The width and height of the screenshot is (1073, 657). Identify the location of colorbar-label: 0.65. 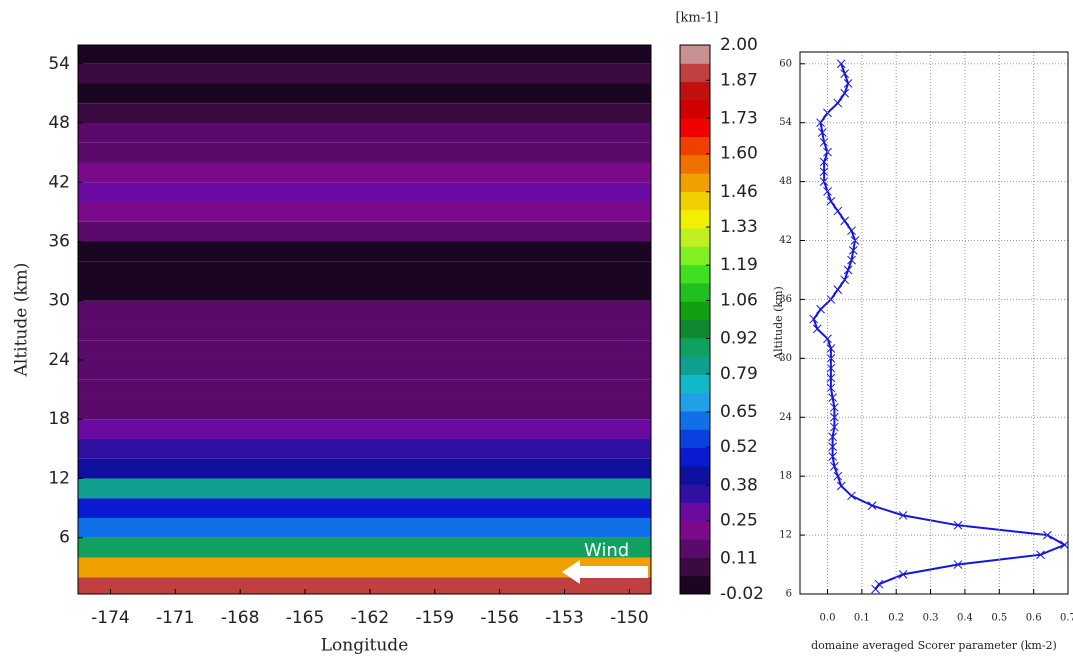
(739, 412).